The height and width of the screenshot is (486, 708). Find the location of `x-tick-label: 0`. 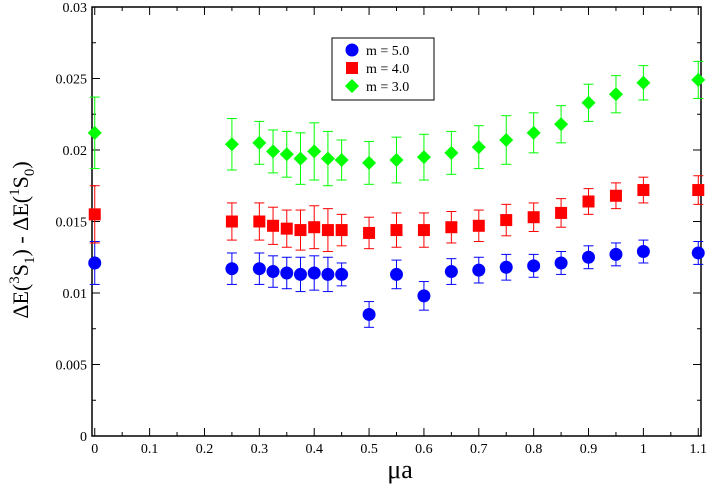

x-tick-label: 0 is located at coordinates (94, 449).